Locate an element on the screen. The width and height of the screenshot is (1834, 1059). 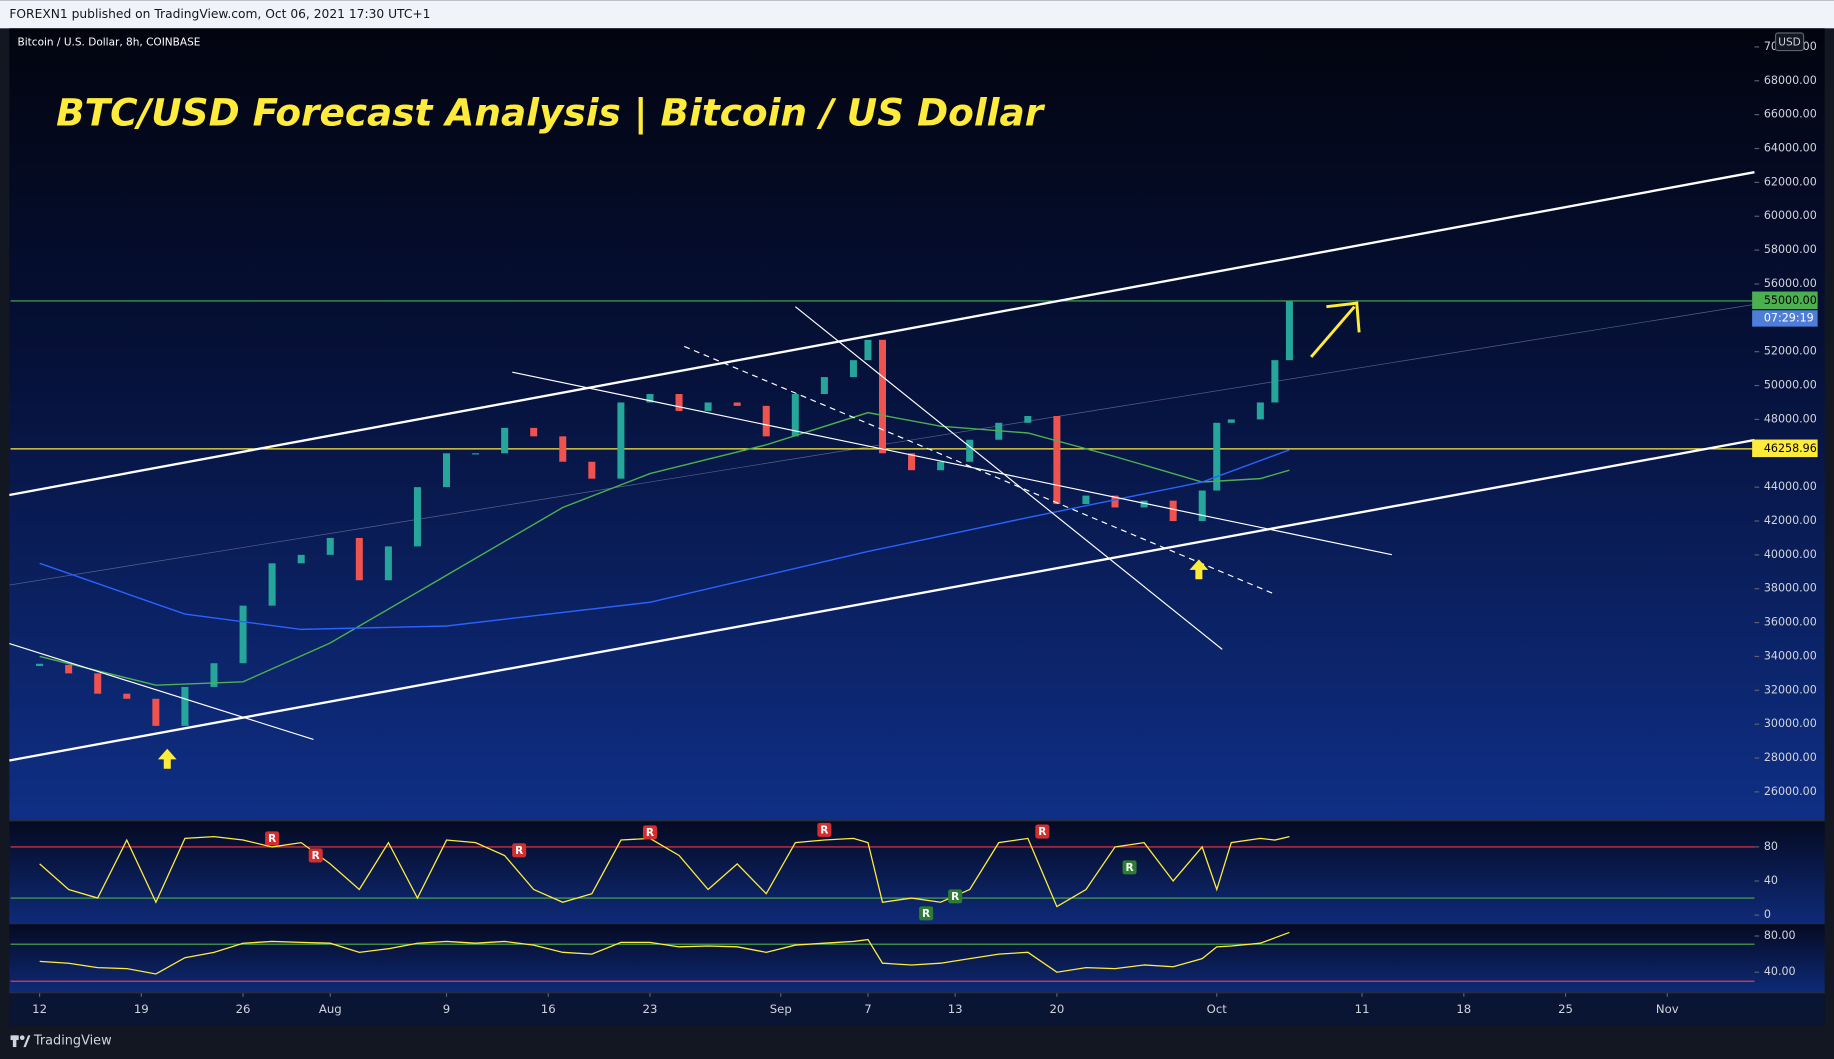
x-tick-label: Sep is located at coordinates (781, 1009).